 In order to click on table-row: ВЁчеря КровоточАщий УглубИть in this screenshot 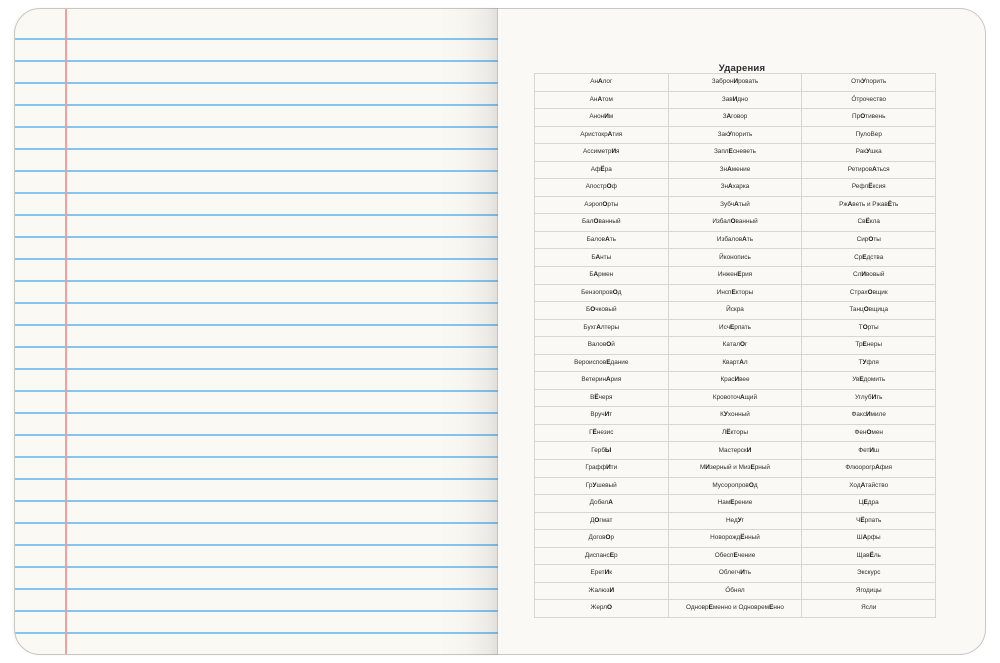, I will do `click(735, 398)`.